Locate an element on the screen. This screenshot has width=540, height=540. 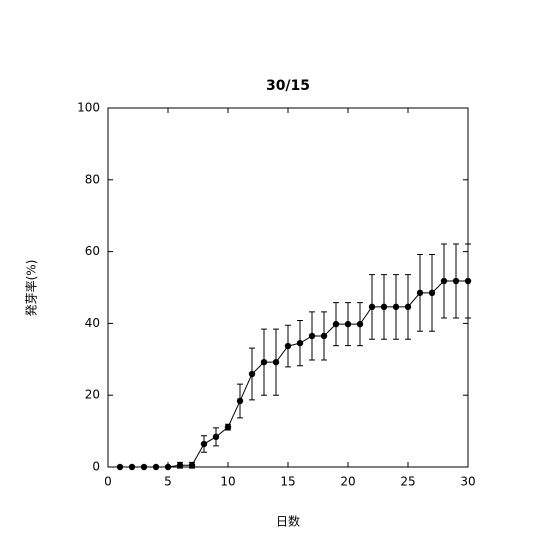
y-tick-label: 20 is located at coordinates (92, 395).